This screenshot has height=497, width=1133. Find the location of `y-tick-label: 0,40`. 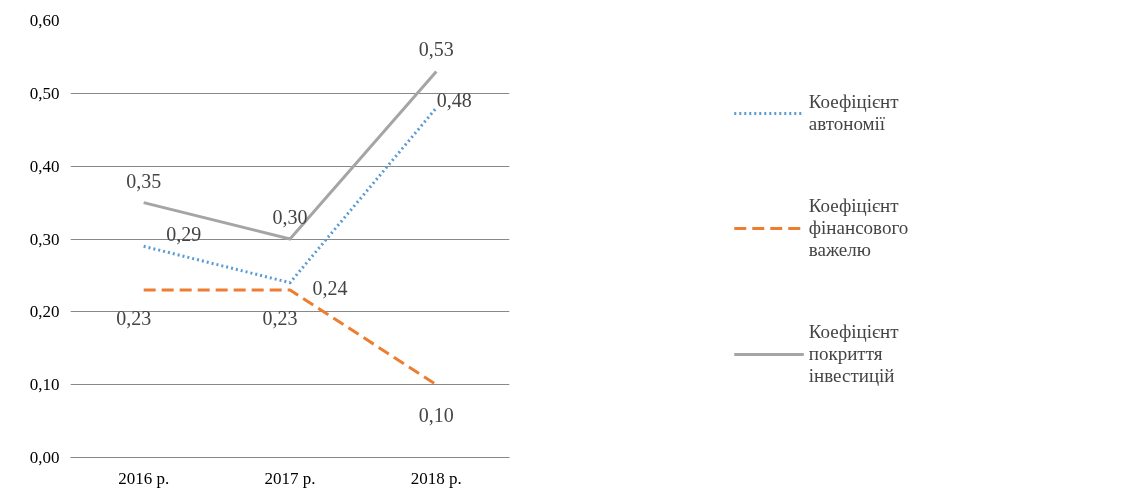

y-tick-label: 0,40 is located at coordinates (44, 166).